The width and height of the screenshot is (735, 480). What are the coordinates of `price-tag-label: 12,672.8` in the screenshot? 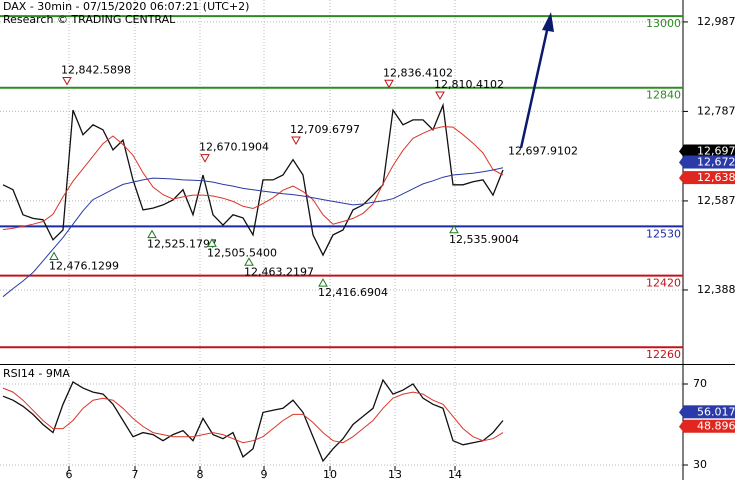 It's located at (716, 162).